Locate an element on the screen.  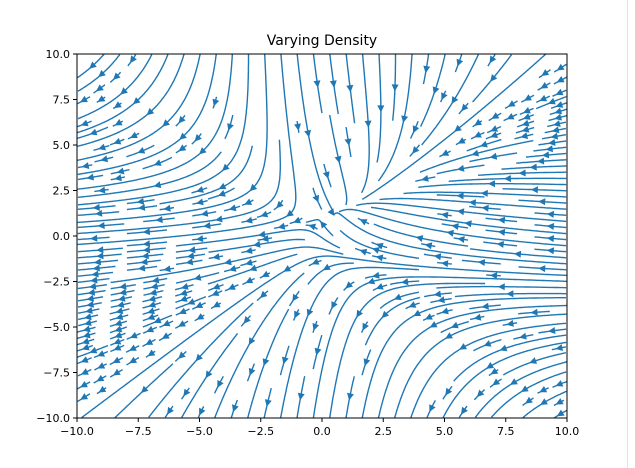
window-edge-right is located at coordinates (627, 234).